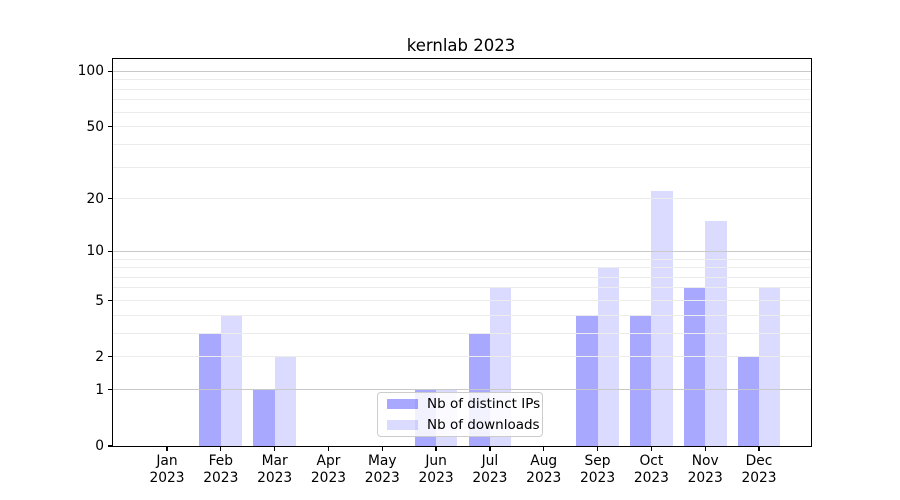  What do you see at coordinates (99, 446) in the screenshot?
I see `y-tick-label: 0` at bounding box center [99, 446].